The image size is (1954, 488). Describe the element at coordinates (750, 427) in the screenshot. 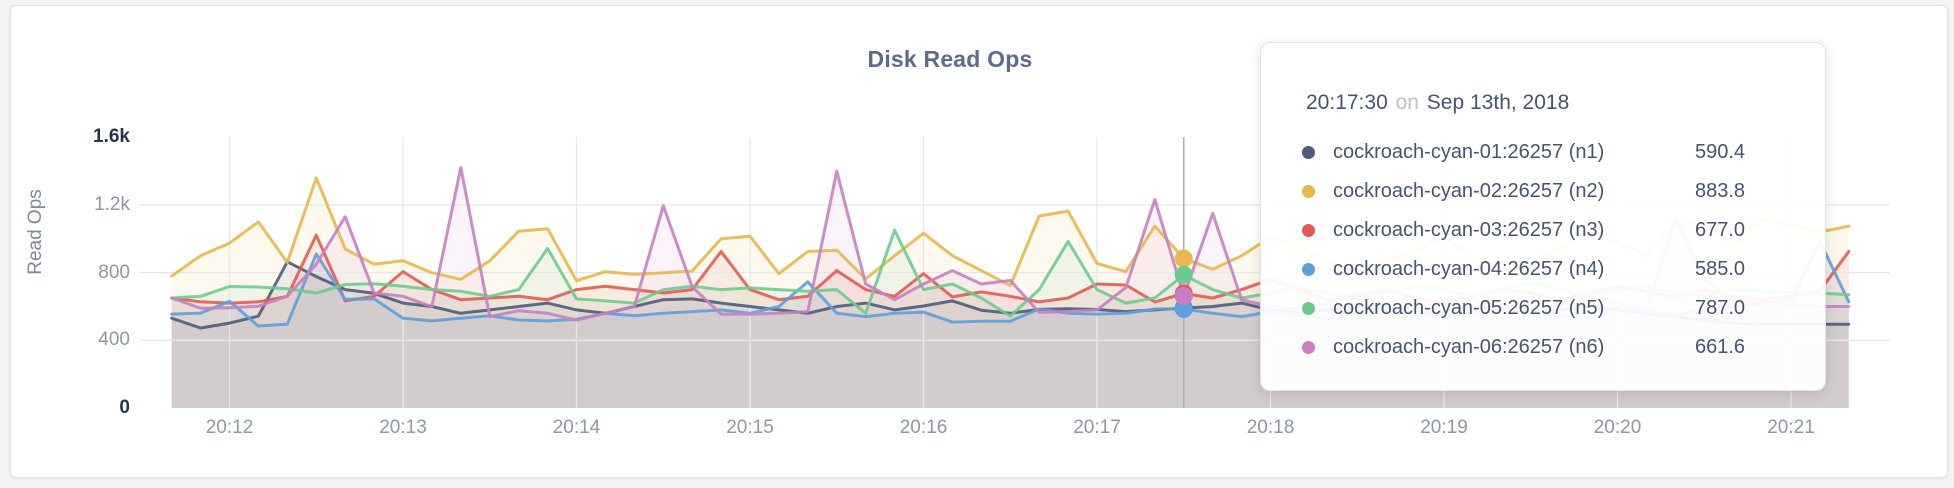

I see `x-tick-20:15: 20:15` at that location.